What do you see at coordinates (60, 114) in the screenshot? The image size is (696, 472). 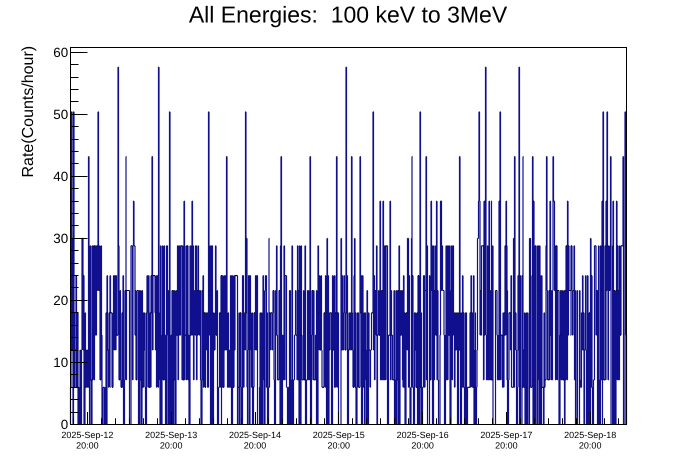 I see `svg-text: 50` at bounding box center [60, 114].